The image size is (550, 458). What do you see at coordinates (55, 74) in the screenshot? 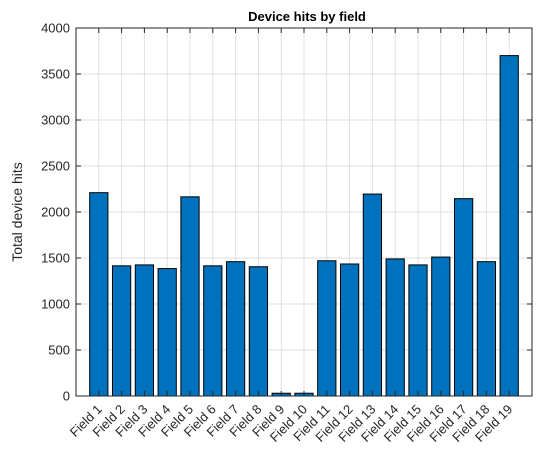
I see `y-tick-label: 3500` at bounding box center [55, 74].